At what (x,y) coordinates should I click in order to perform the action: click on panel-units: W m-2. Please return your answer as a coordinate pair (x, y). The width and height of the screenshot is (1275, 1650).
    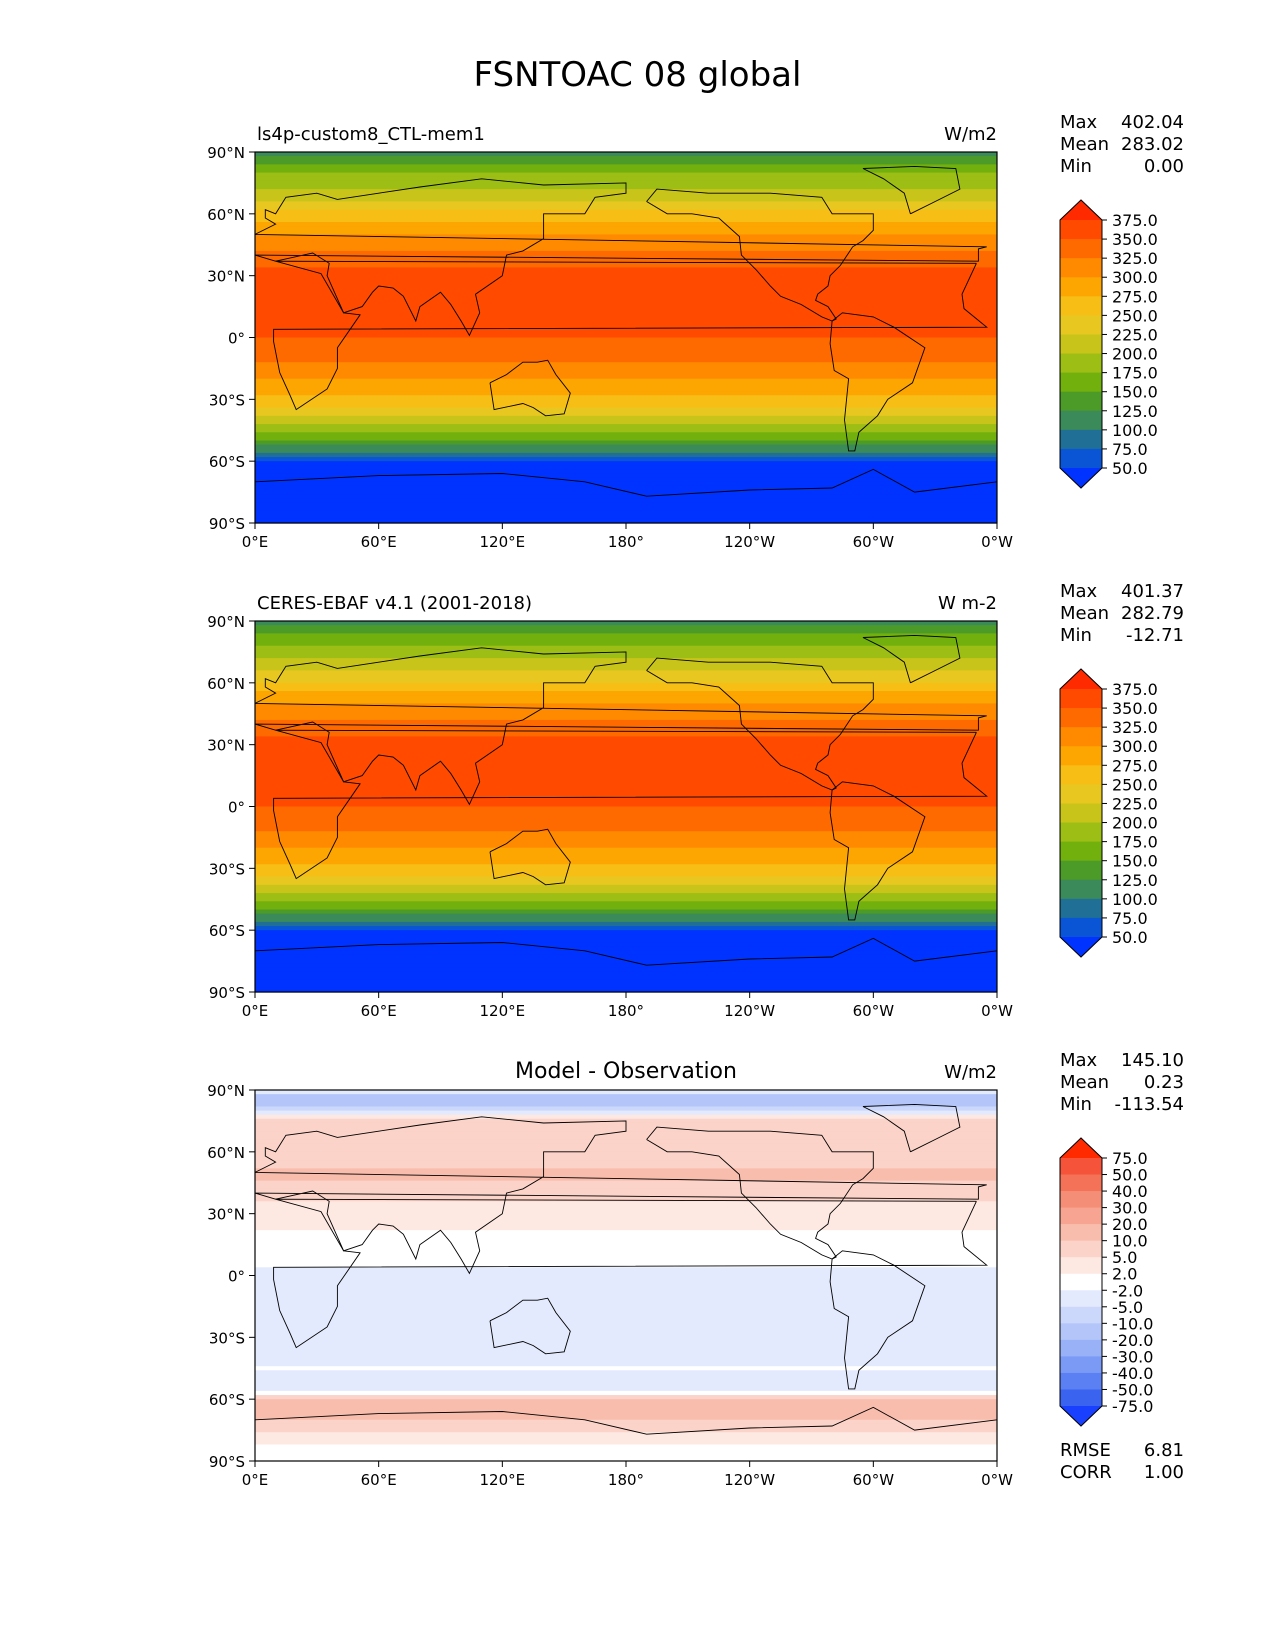
    Looking at the image, I should click on (967, 603).